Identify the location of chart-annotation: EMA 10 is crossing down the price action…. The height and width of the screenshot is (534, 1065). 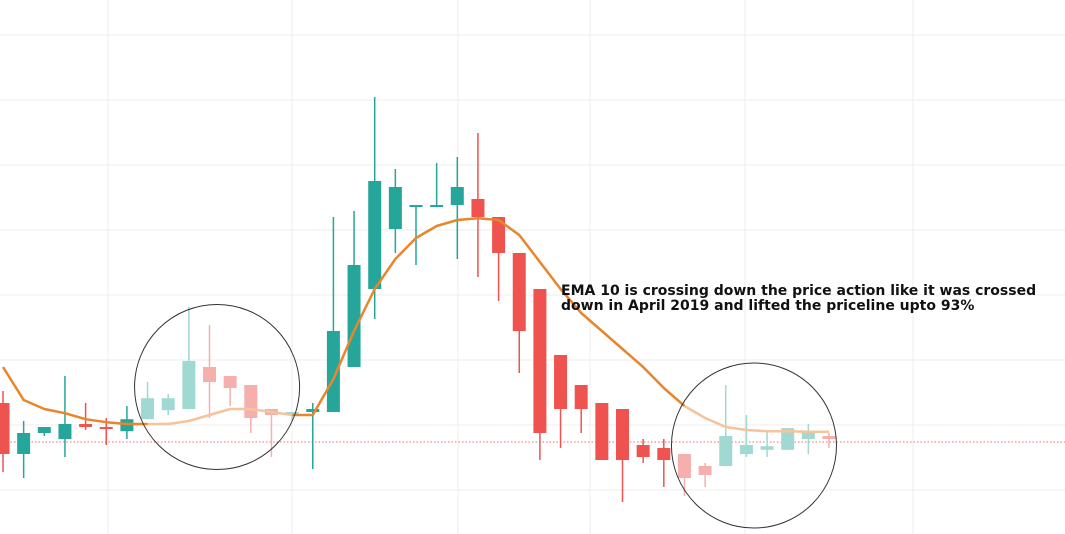
(799, 298).